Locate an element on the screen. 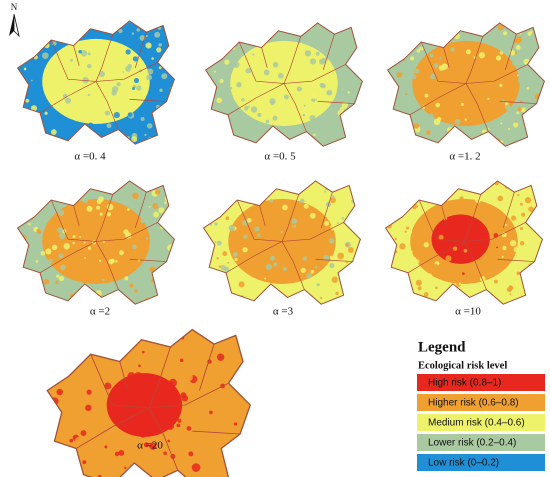 Image resolution: width=550 pixels, height=477 pixels. map-core is located at coordinates (278, 239).